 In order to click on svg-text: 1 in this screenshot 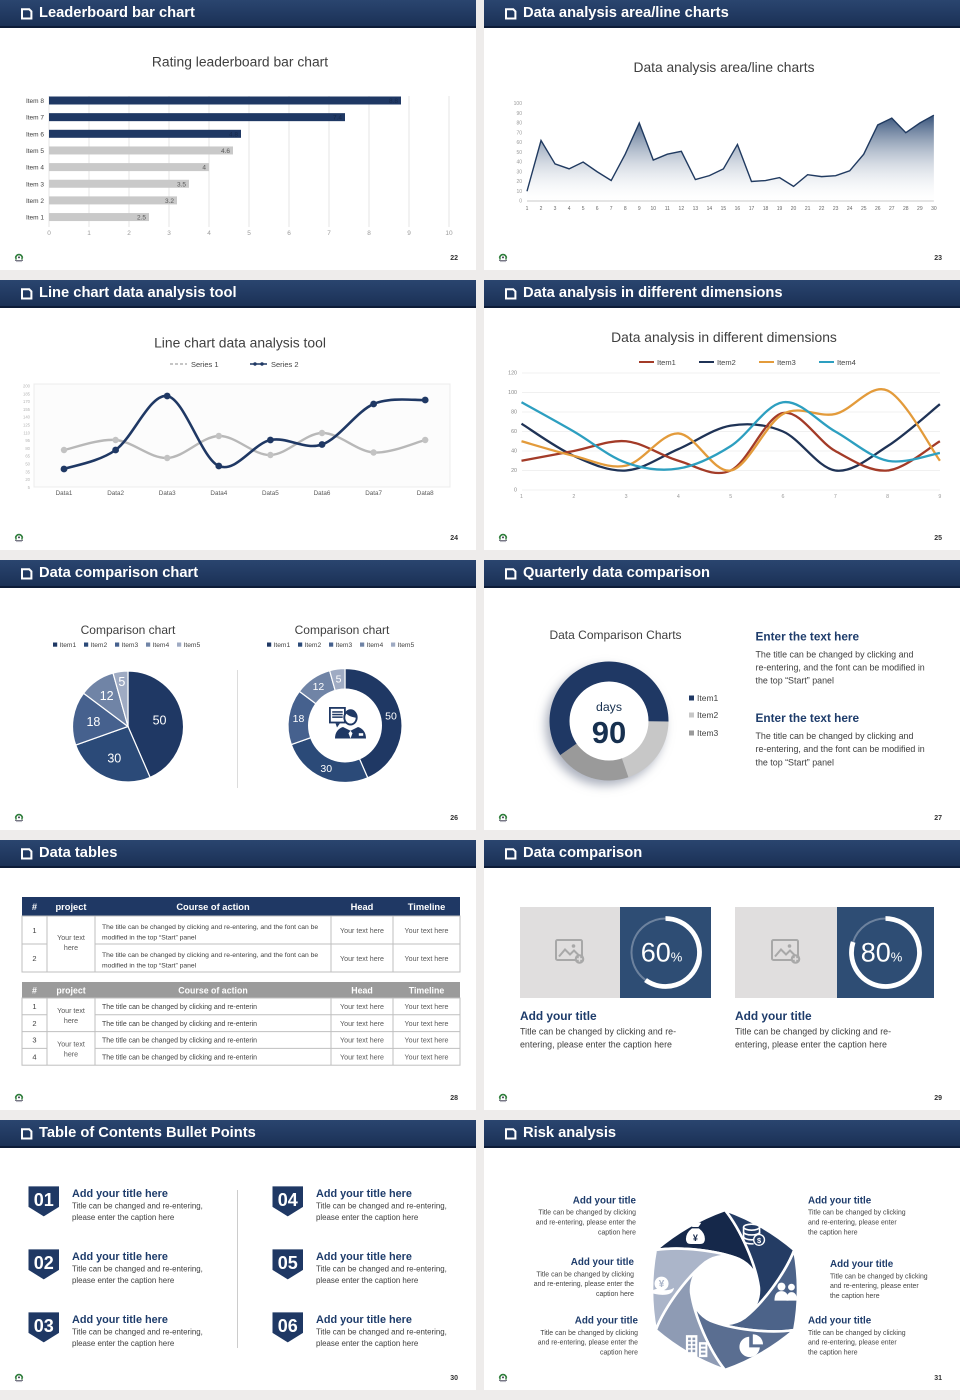, I will do `click(34, 1006)`.